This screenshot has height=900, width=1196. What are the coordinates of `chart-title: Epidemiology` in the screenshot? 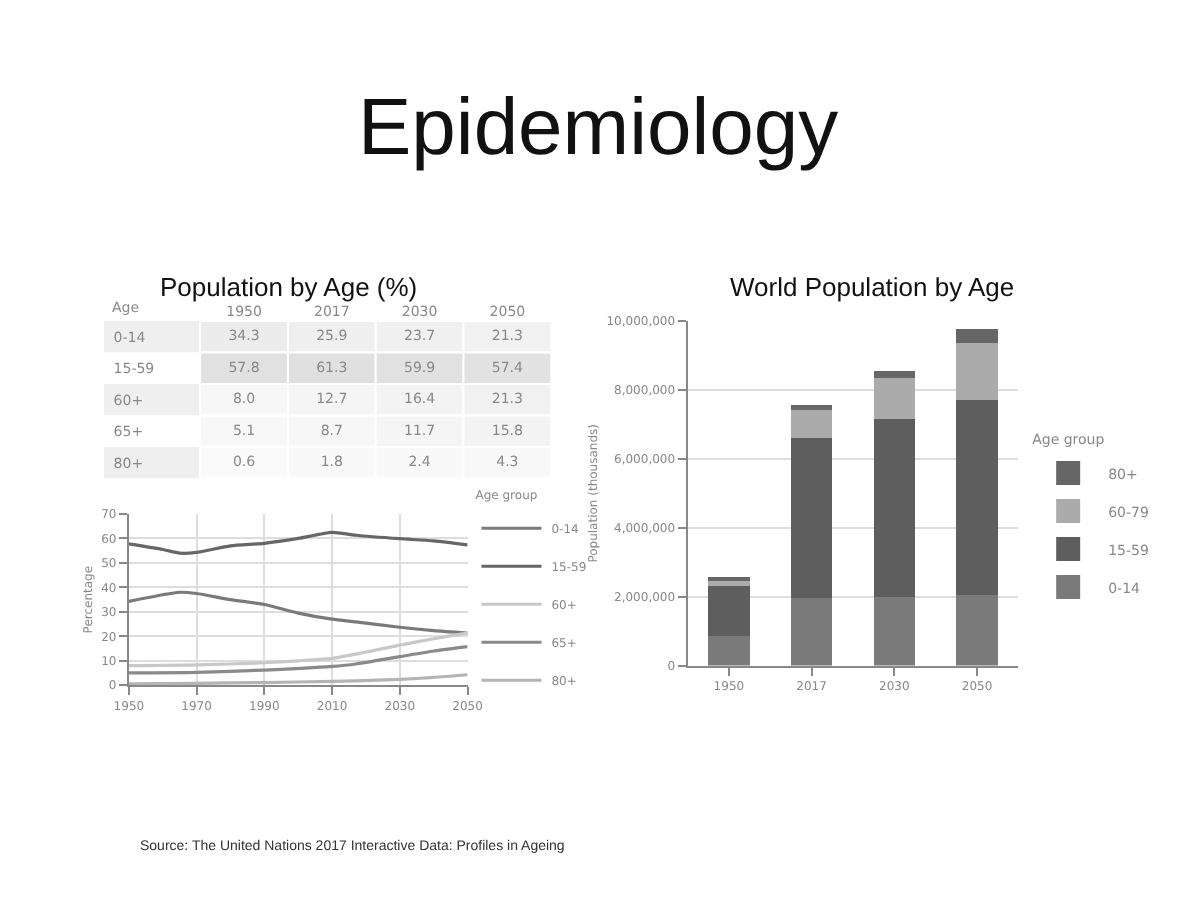 It's located at (598, 128).